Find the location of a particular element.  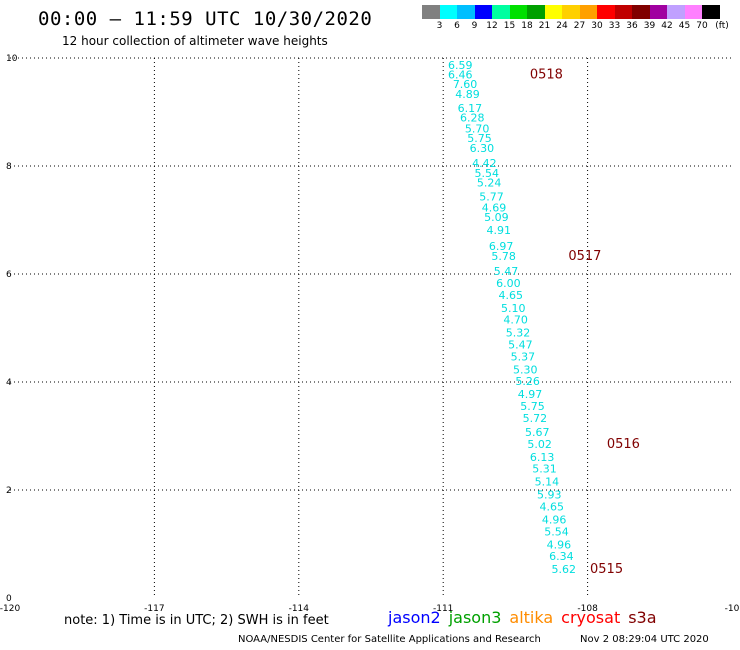

mission-legend: jason2 jason3 altika cryosat s3a is located at coordinates (526, 617).